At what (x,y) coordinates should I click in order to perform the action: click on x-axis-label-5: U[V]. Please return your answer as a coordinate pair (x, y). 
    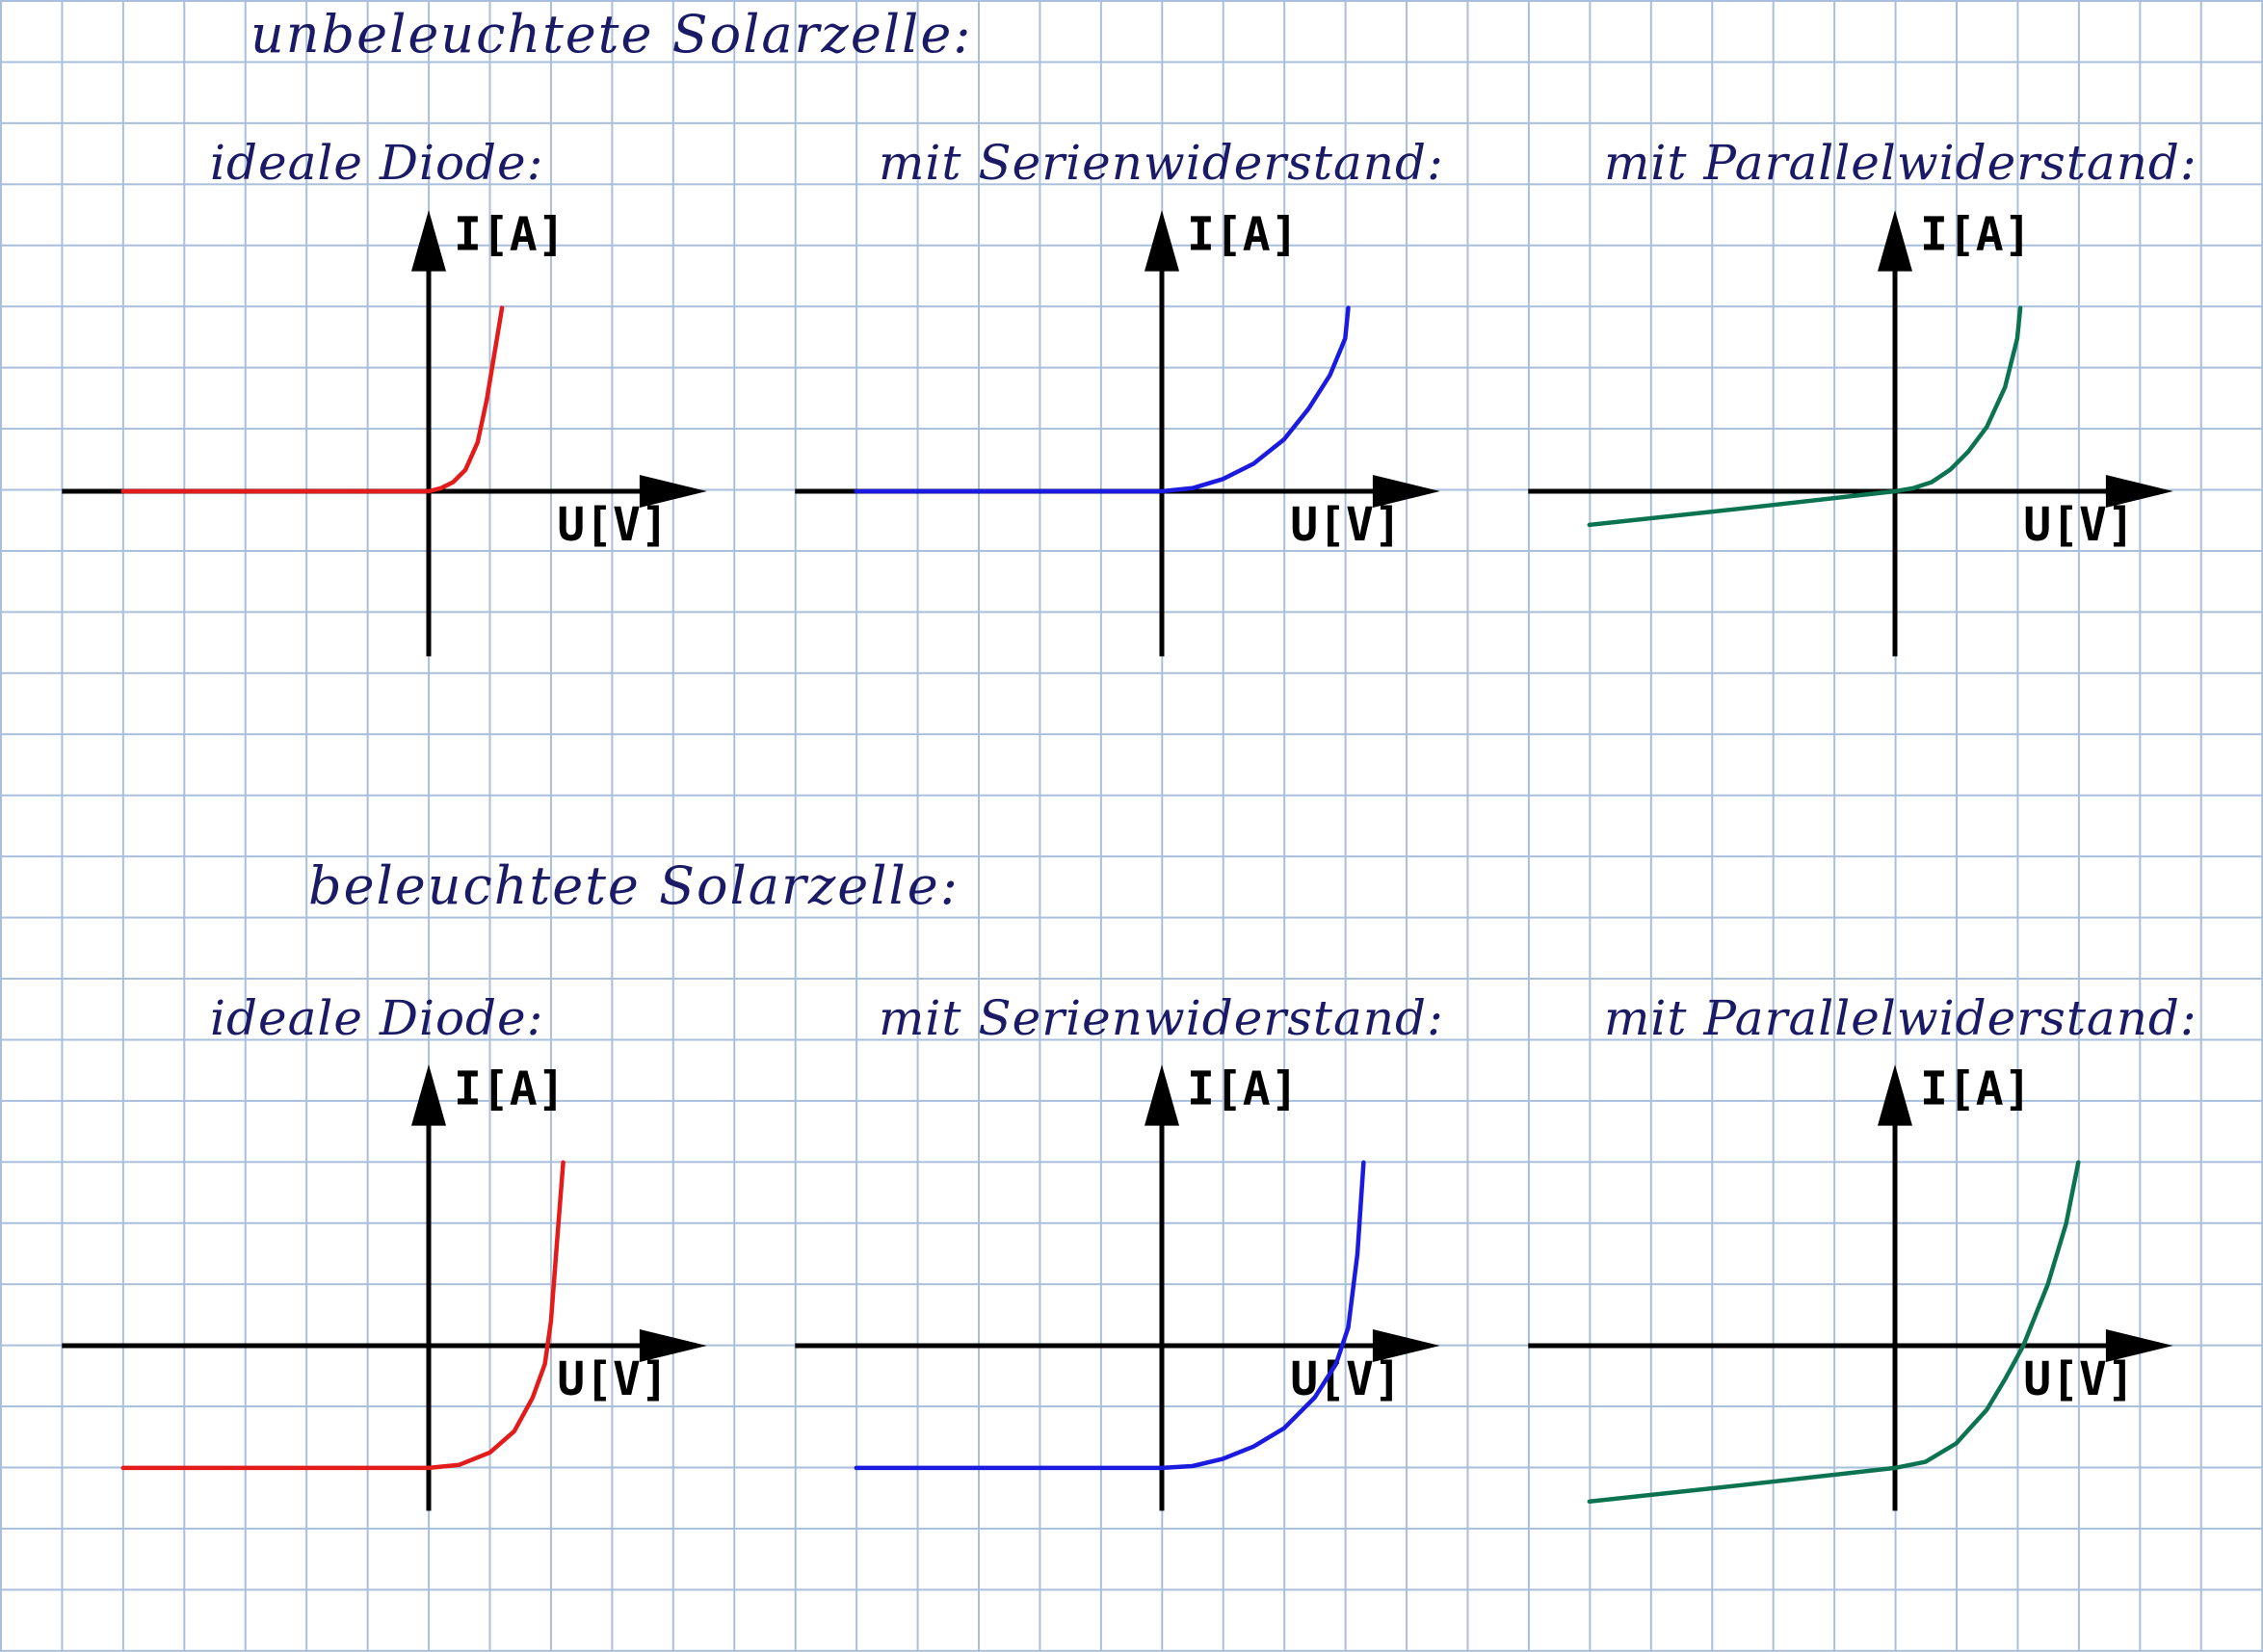
    Looking at the image, I should click on (1346, 1379).